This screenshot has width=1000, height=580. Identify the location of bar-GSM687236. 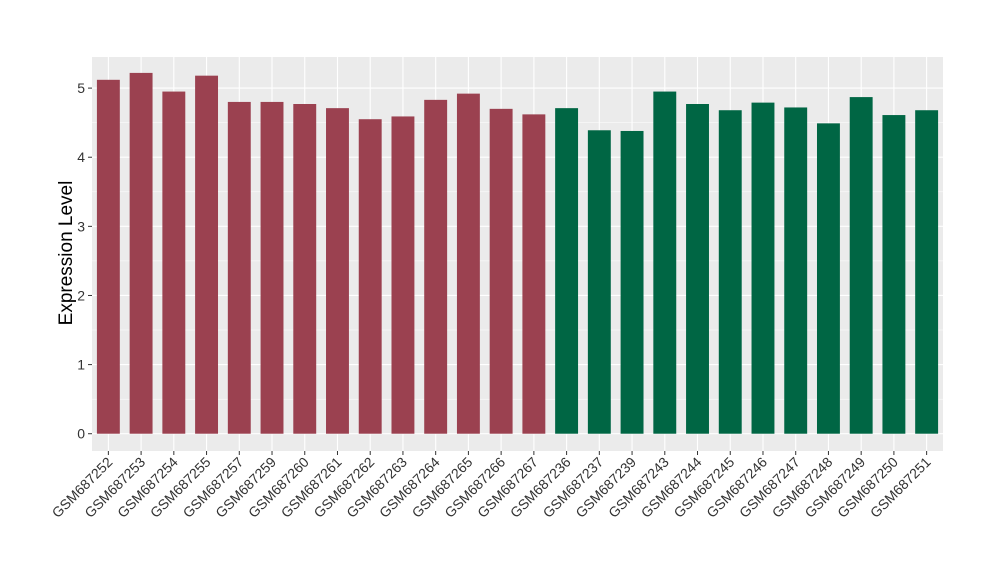
(567, 271).